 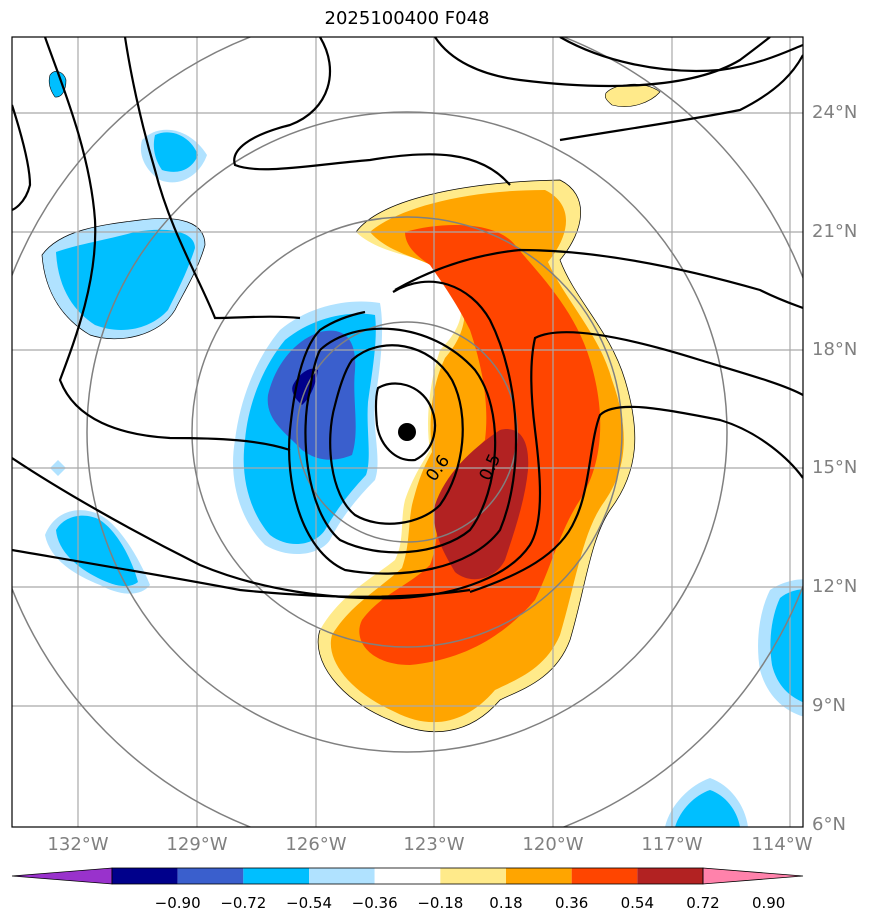 What do you see at coordinates (782, 844) in the screenshot?
I see `lon-label-114w: 114°W` at bounding box center [782, 844].